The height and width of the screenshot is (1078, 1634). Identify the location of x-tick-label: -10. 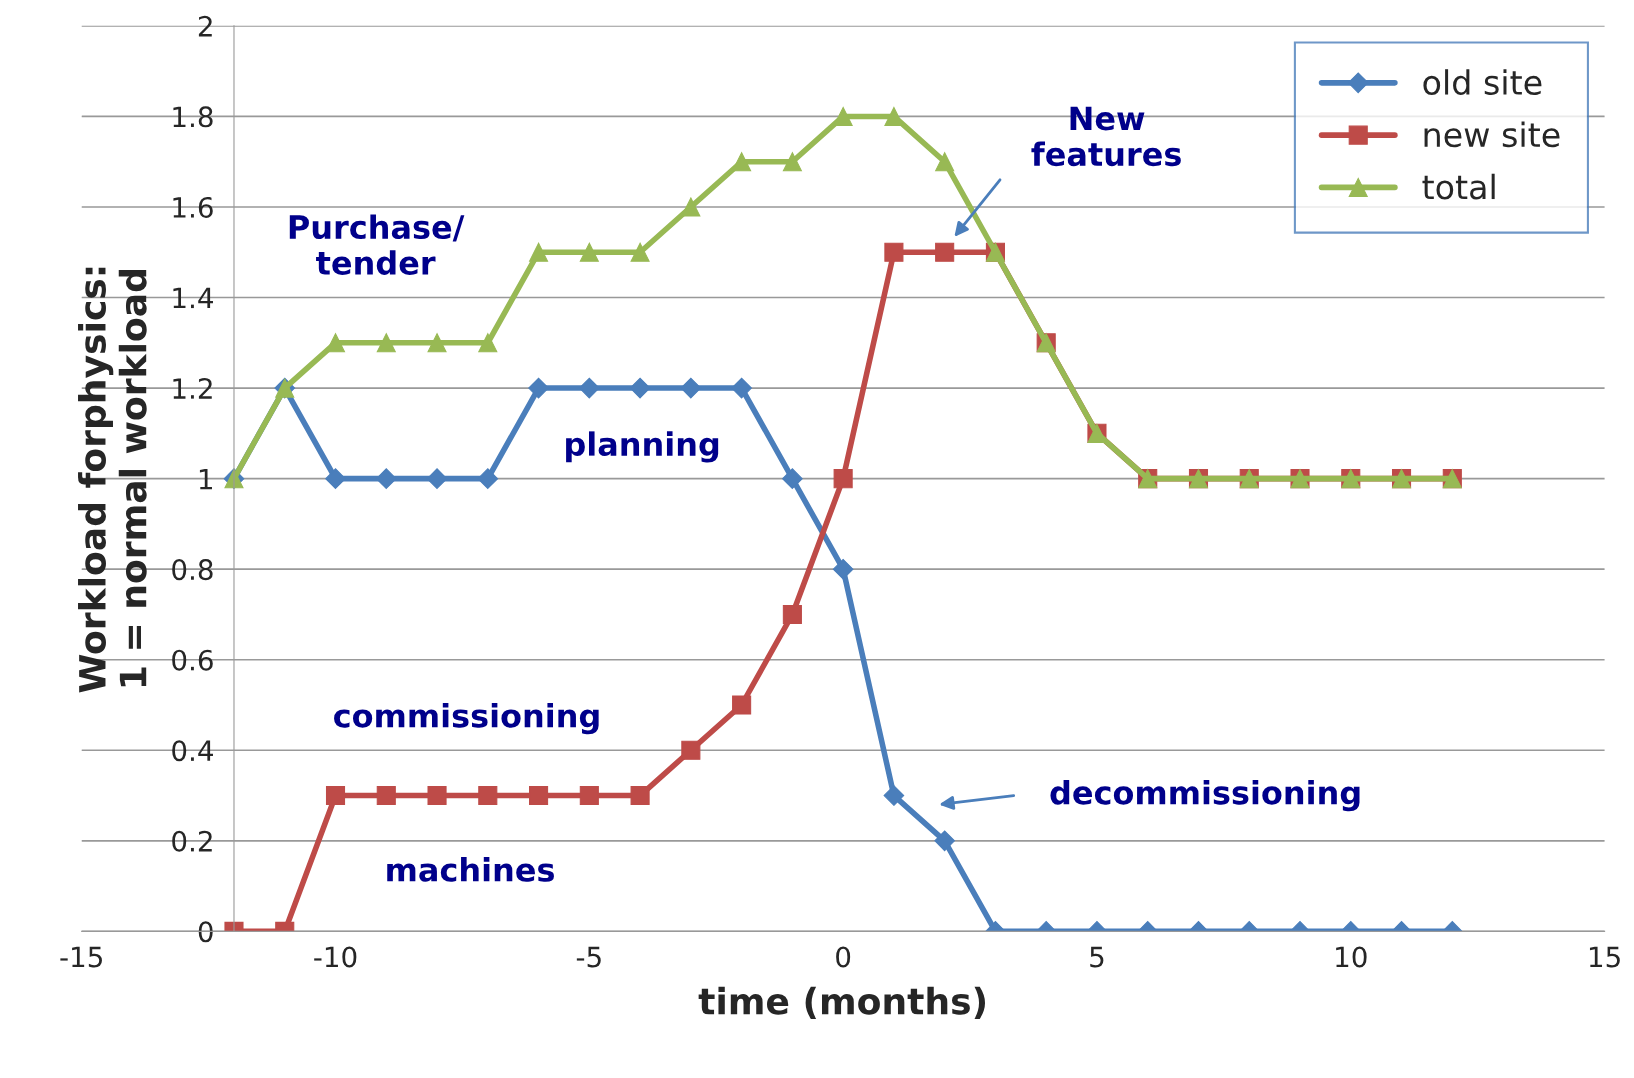
(335, 957).